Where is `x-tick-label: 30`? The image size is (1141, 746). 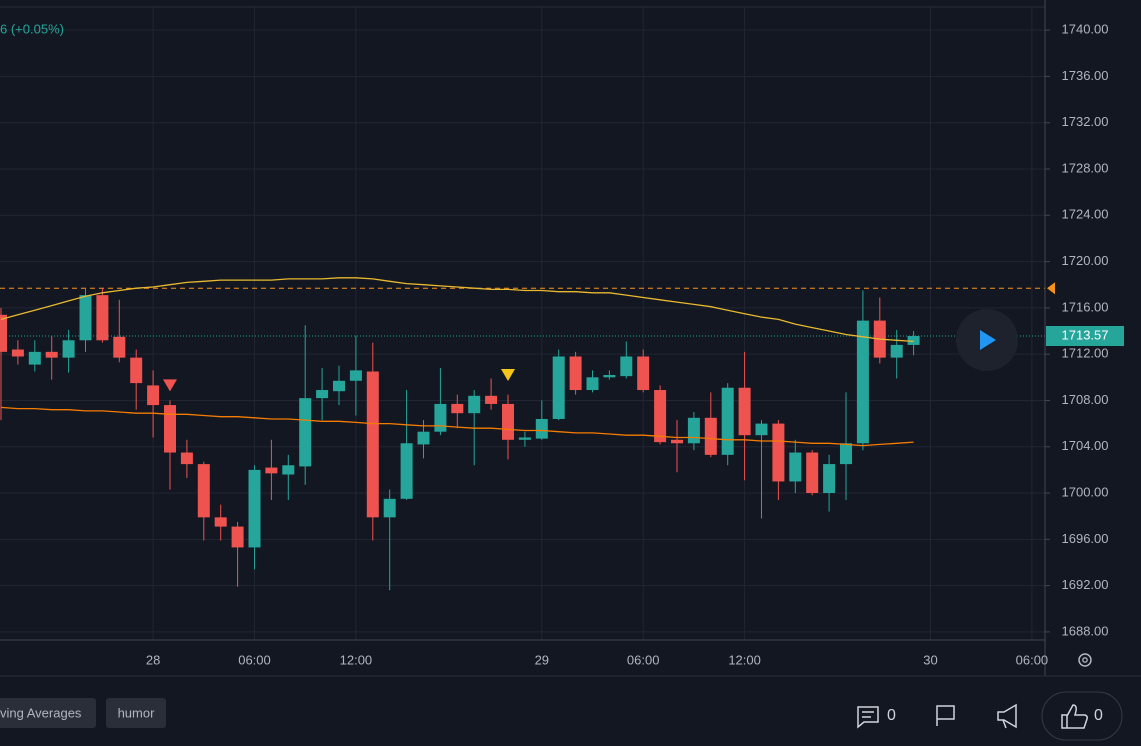
x-tick-label: 30 is located at coordinates (930, 659).